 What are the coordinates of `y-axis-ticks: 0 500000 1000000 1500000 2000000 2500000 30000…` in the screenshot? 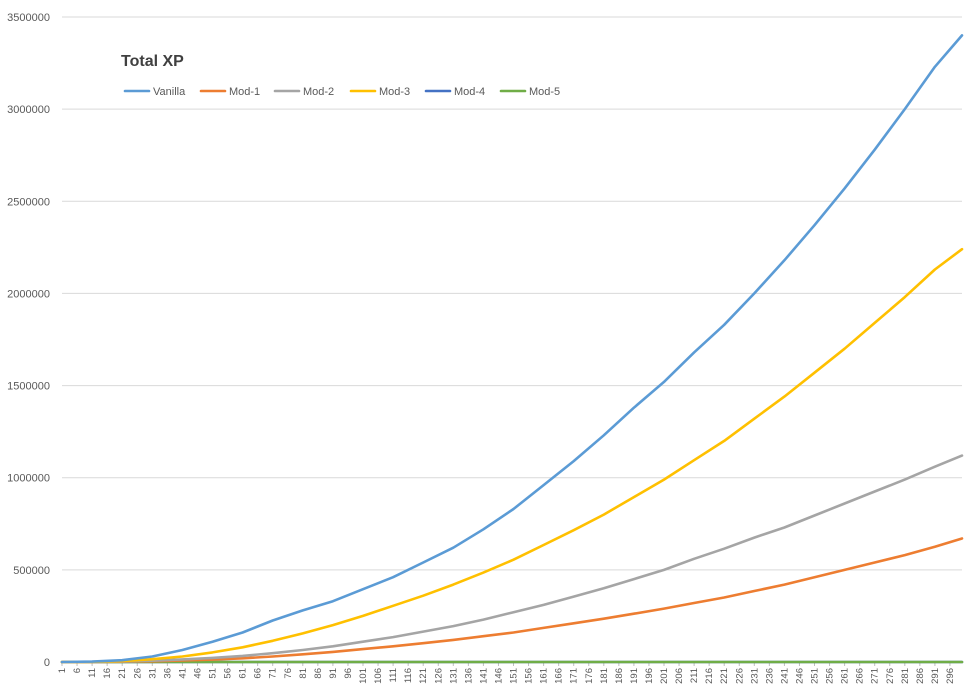 It's located at (28, 340).